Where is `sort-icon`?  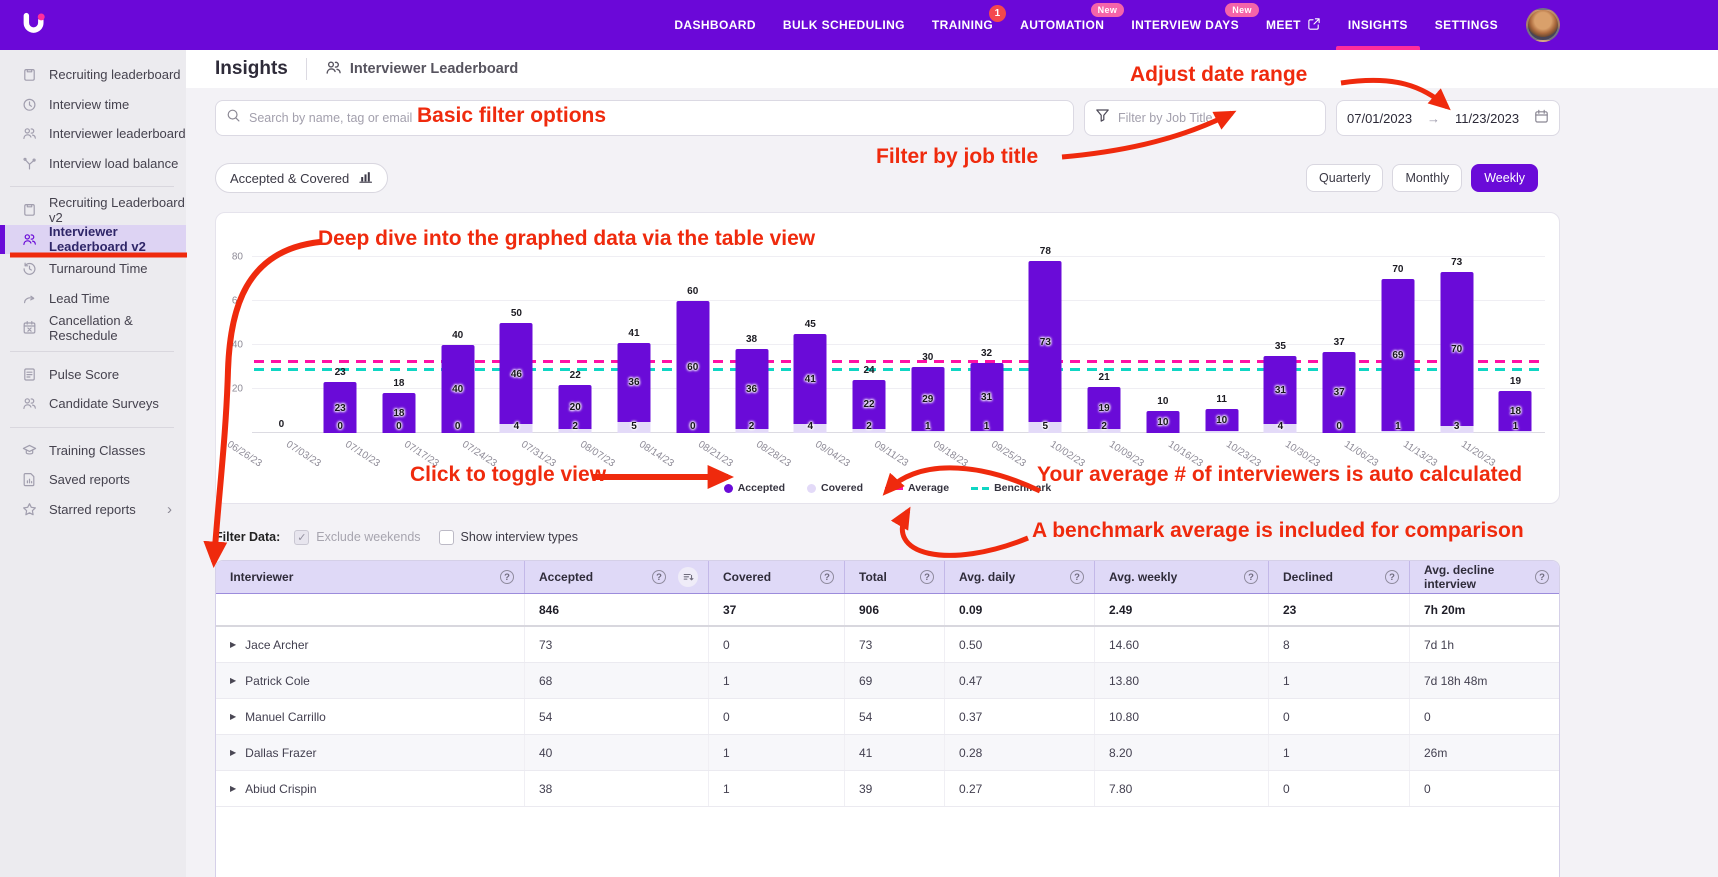
sort-icon is located at coordinates (688, 577).